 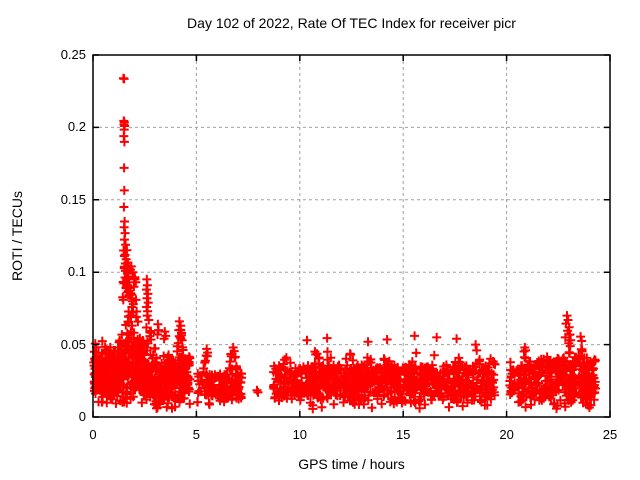 I want to click on y-tick-label: 0, so click(x=82, y=416).